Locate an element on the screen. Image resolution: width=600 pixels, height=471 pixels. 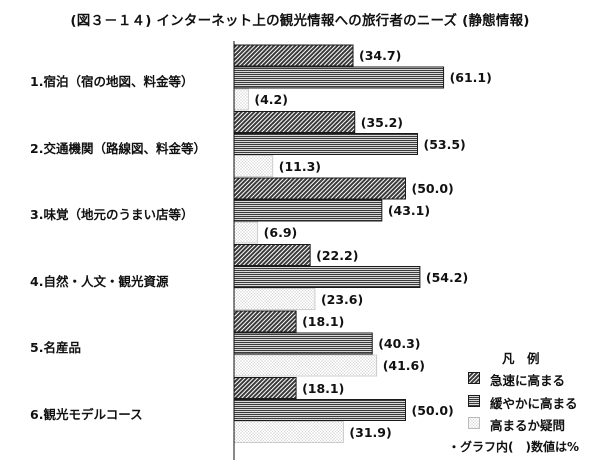
legend-label-rapid: 急速に高まる is located at coordinates (528, 380).